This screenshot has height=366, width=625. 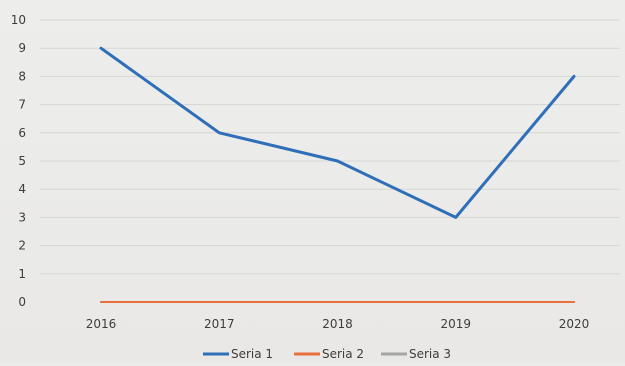 I want to click on y-tick-label: 7, so click(x=22, y=105).